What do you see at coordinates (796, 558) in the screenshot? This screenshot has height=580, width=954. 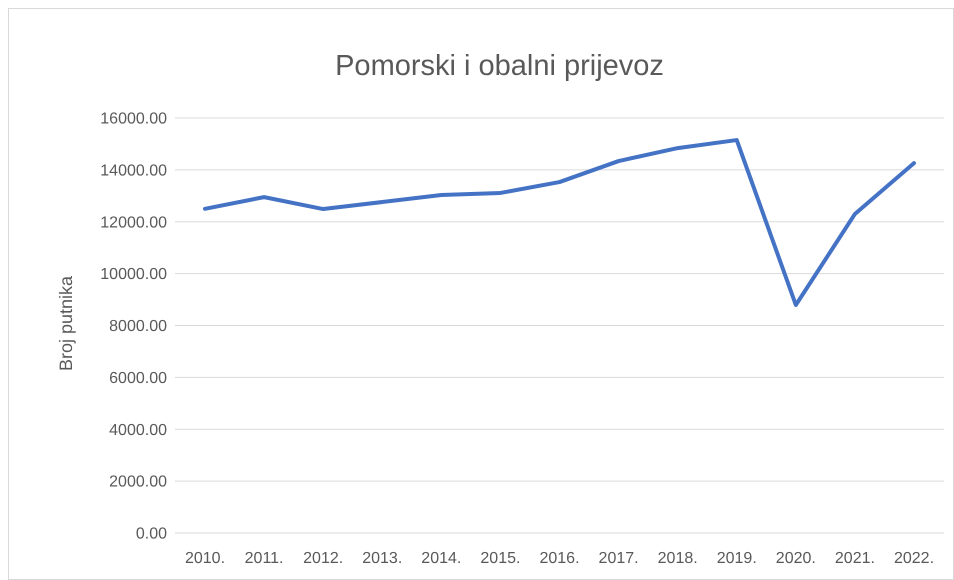 I see `x-tick-label: 2020.` at bounding box center [796, 558].